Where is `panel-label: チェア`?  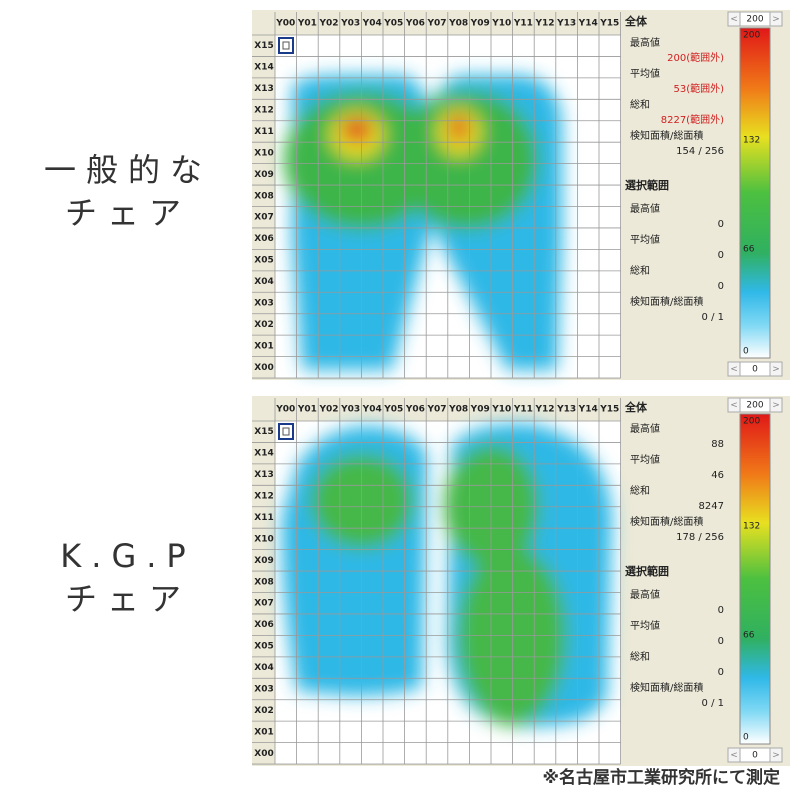
panel-label: チェア is located at coordinates (128, 599).